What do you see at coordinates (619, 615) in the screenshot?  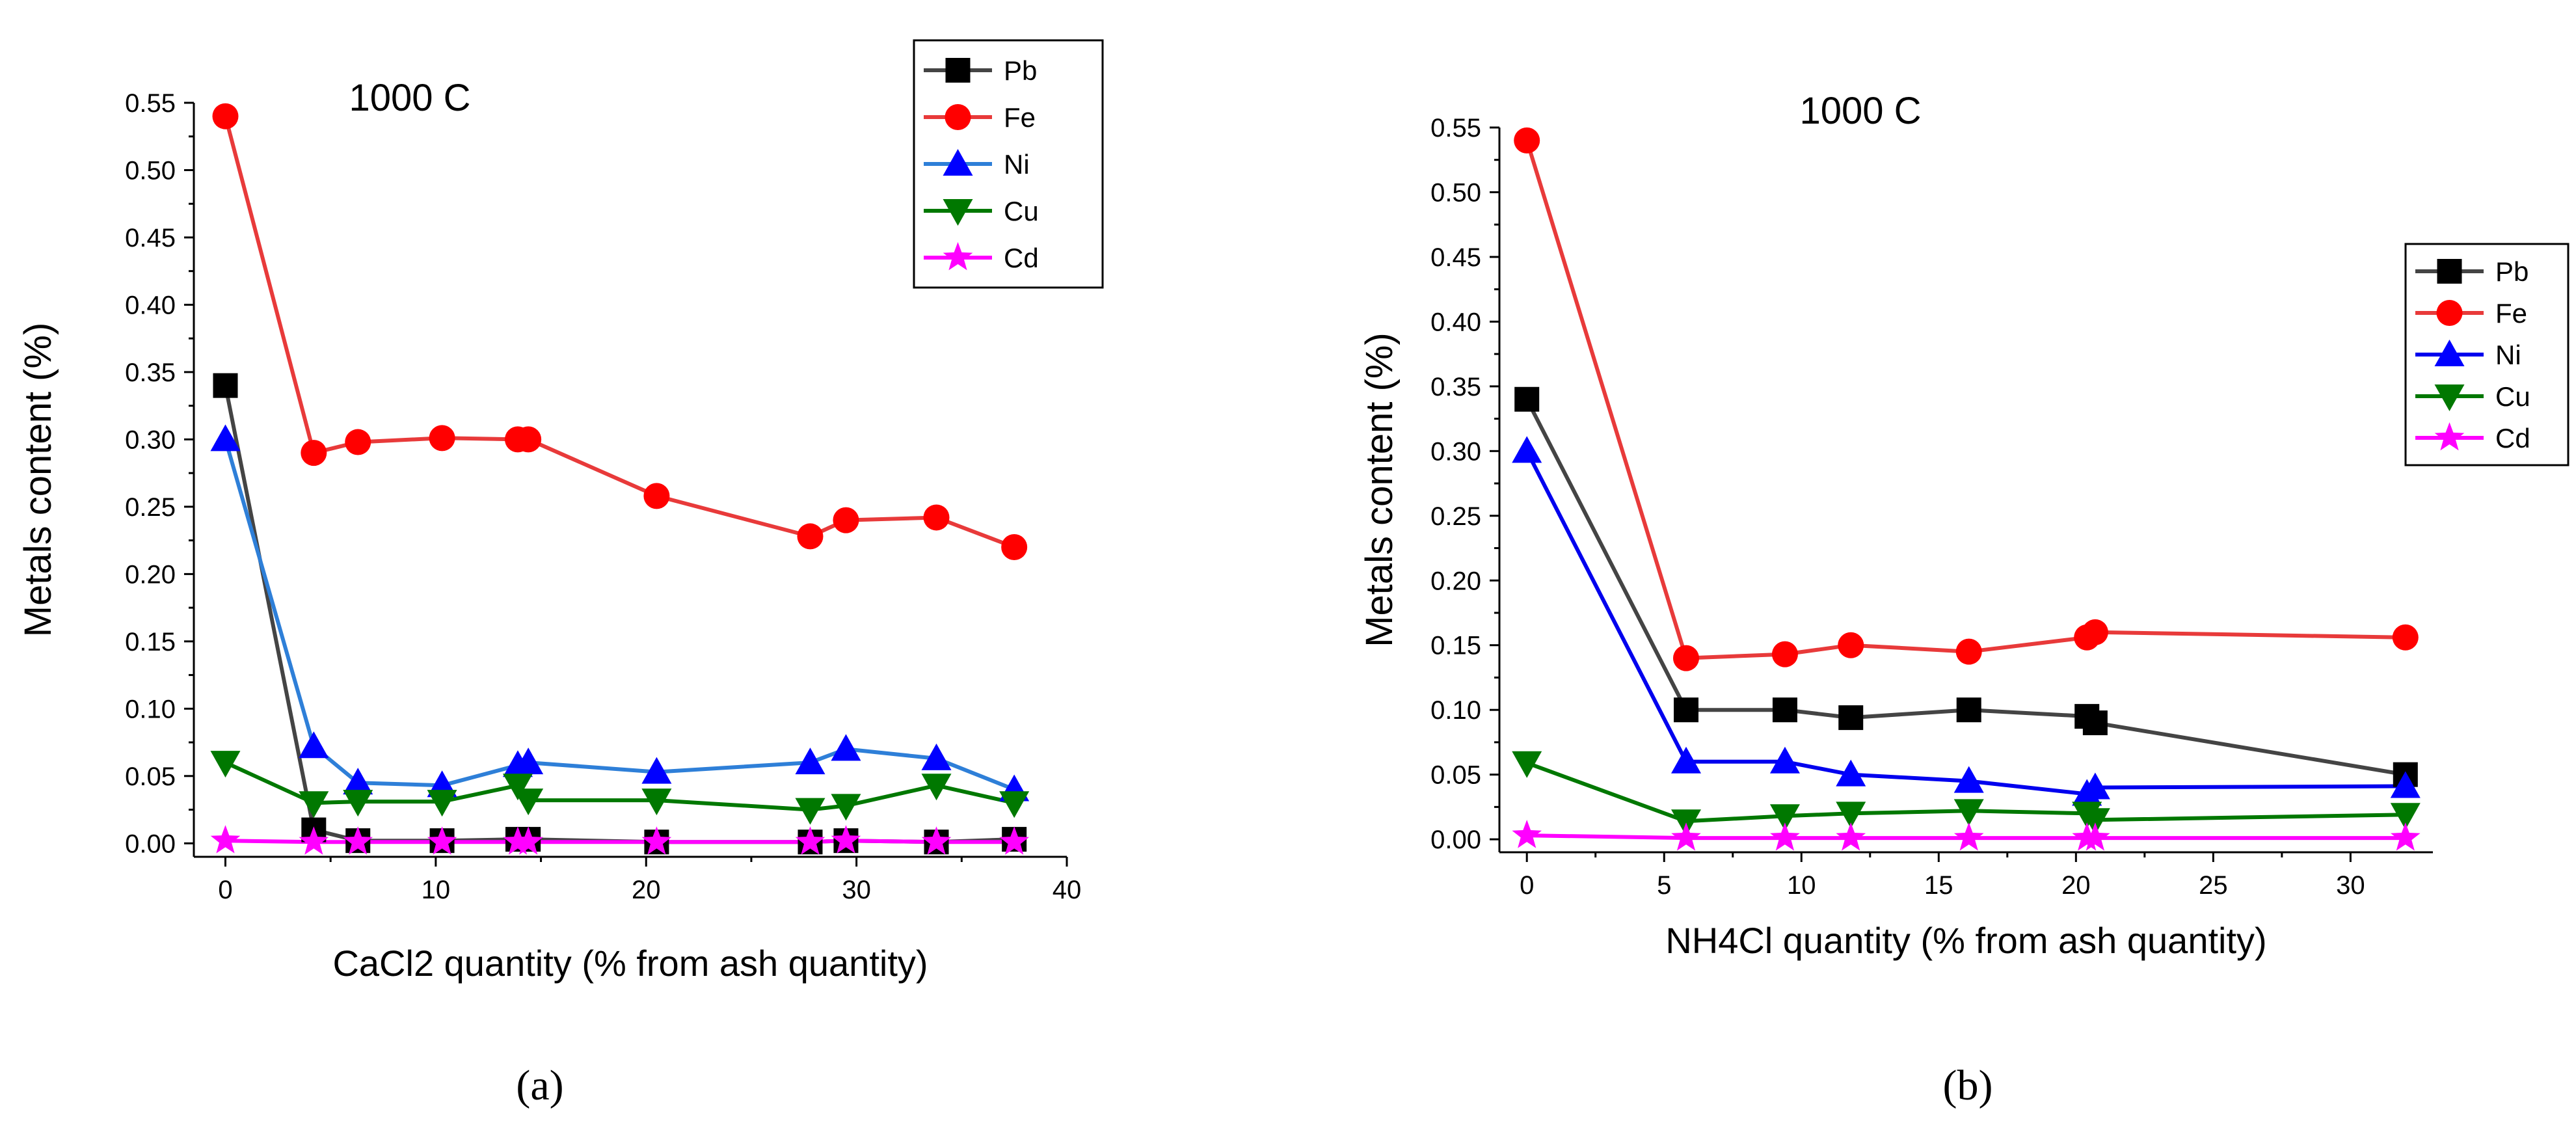 I see `series-line-ni` at bounding box center [619, 615].